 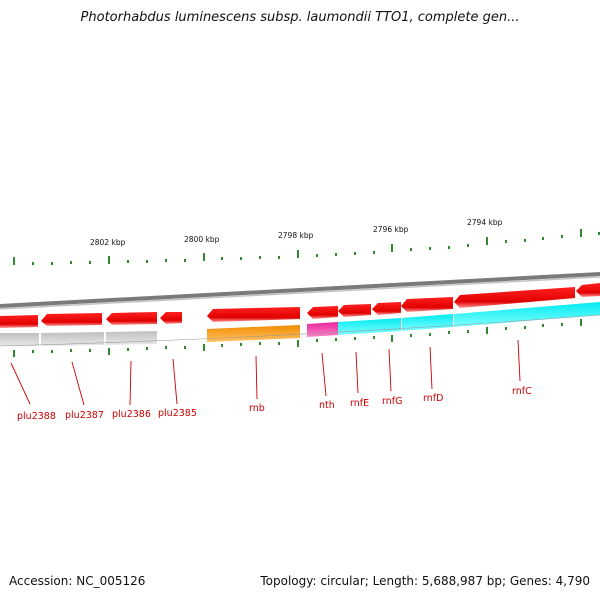 I want to click on gene-label: rnfD, so click(x=433, y=398).